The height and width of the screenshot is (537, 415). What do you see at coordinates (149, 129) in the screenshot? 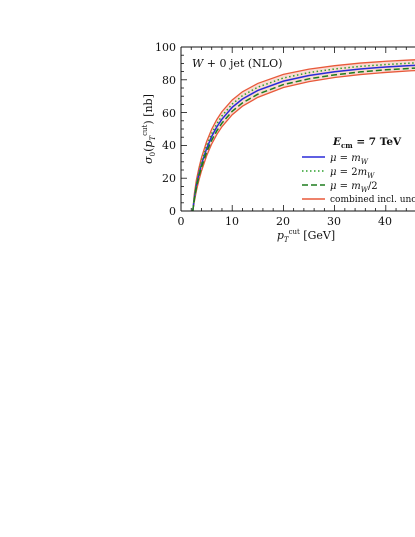
I see `y-axis-title: σ0(pTcut) [nb]` at bounding box center [149, 129].